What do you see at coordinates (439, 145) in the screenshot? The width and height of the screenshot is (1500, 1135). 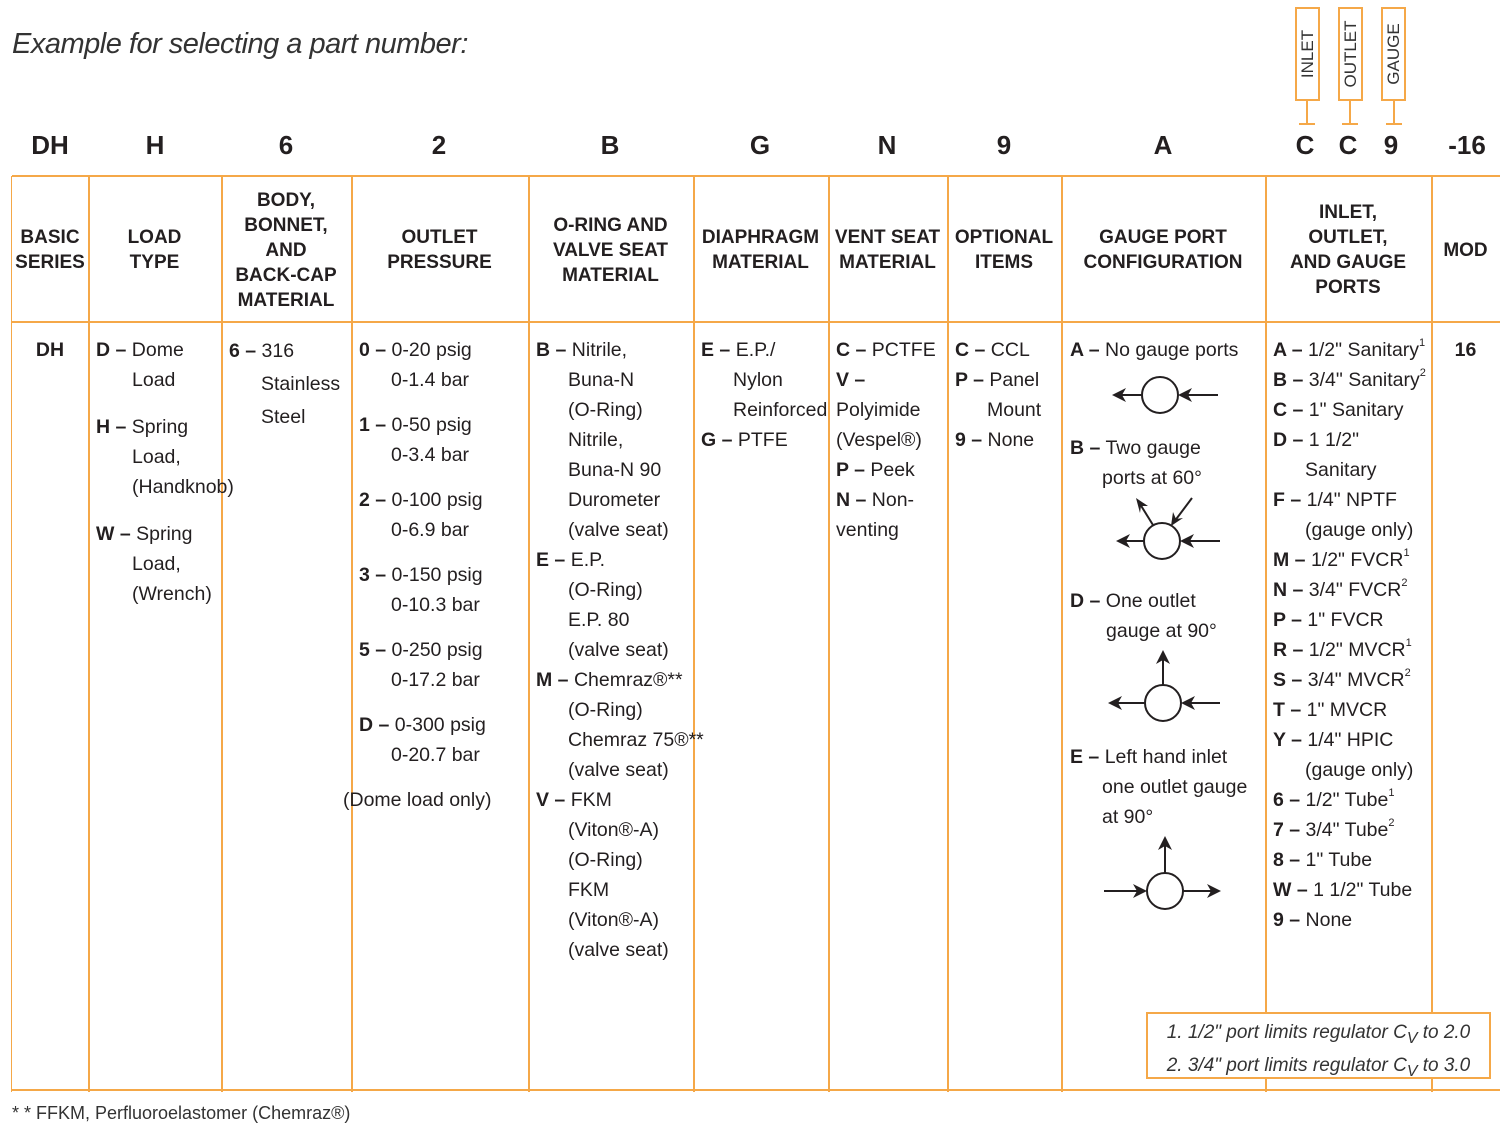 I see `part-code-segment: 2` at bounding box center [439, 145].